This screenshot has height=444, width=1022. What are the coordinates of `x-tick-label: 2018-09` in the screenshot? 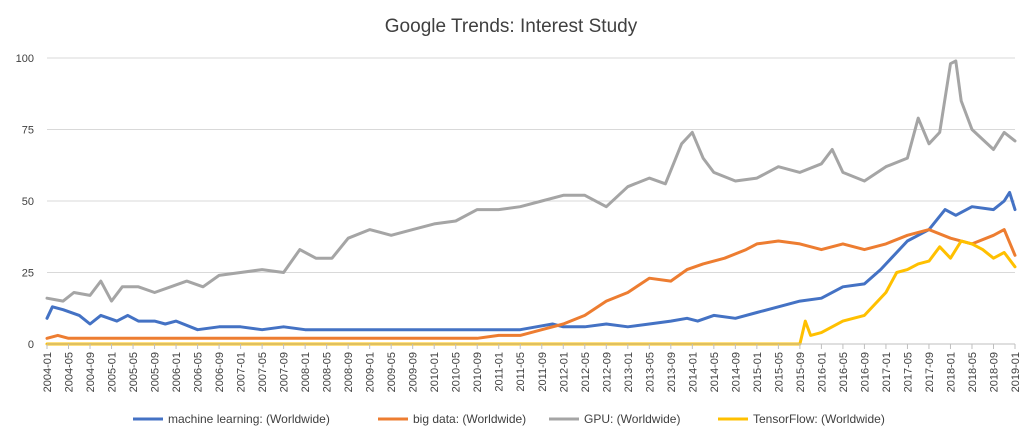 It's located at (994, 372).